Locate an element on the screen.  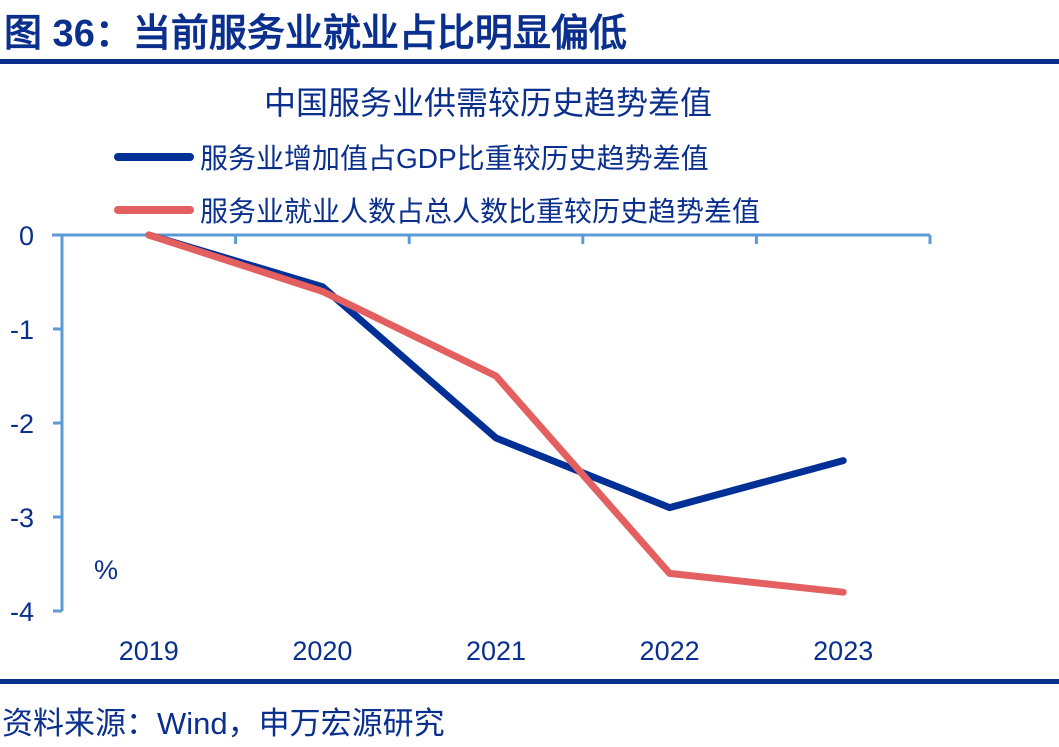
source-note: 资料来源：Wind，申万宏源研究 is located at coordinates (223, 723).